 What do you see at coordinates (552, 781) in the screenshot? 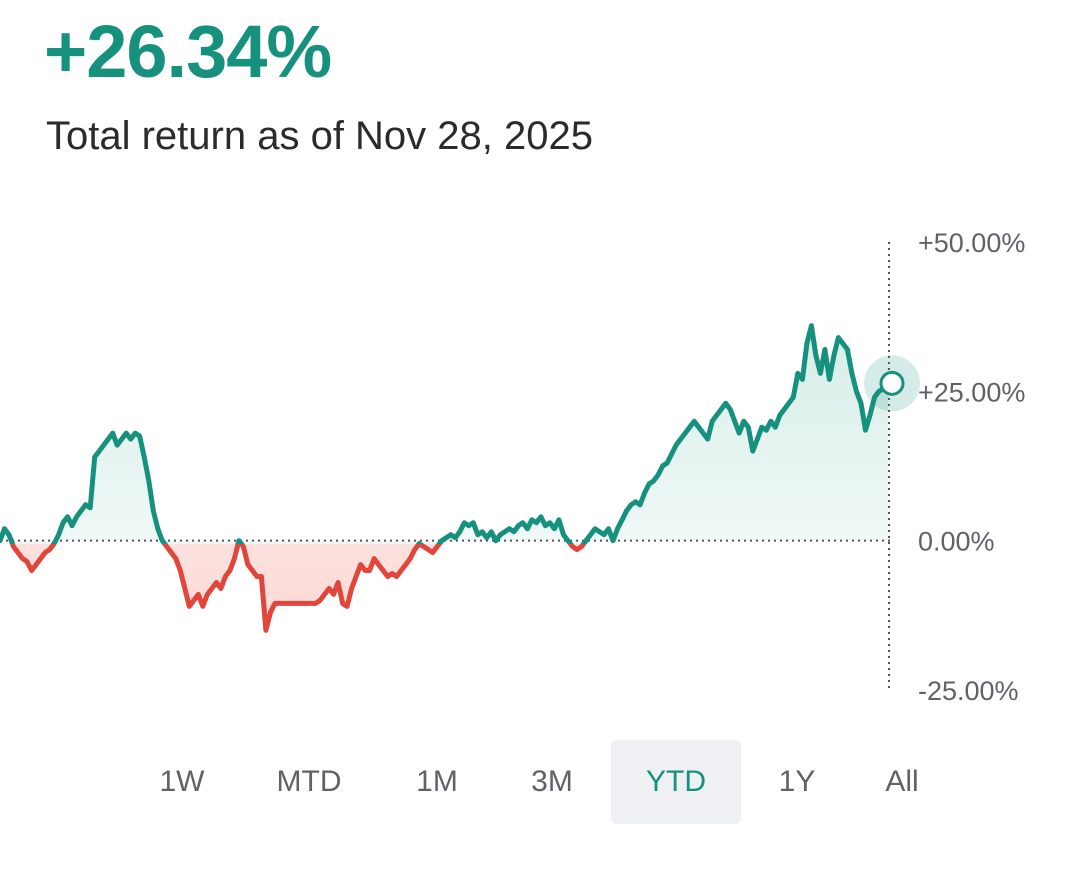
I see `range-button-3m: 3M` at bounding box center [552, 781].